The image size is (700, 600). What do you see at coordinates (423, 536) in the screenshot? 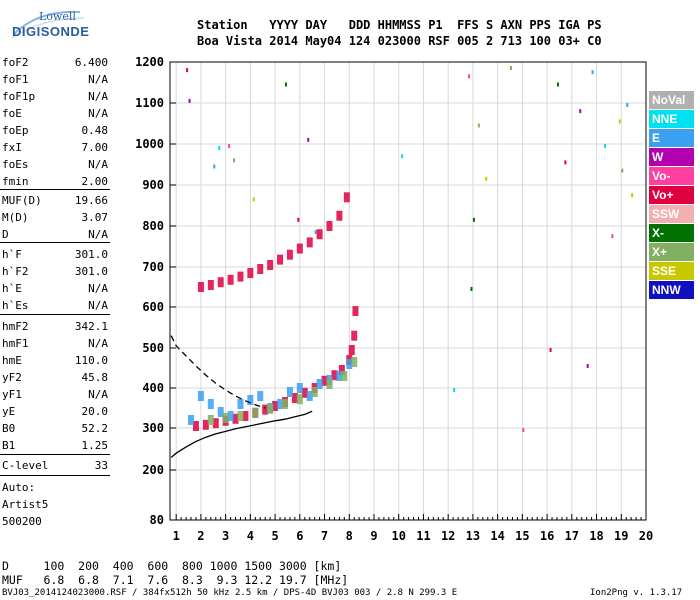
I see `x-tick-label: 11` at bounding box center [423, 536].